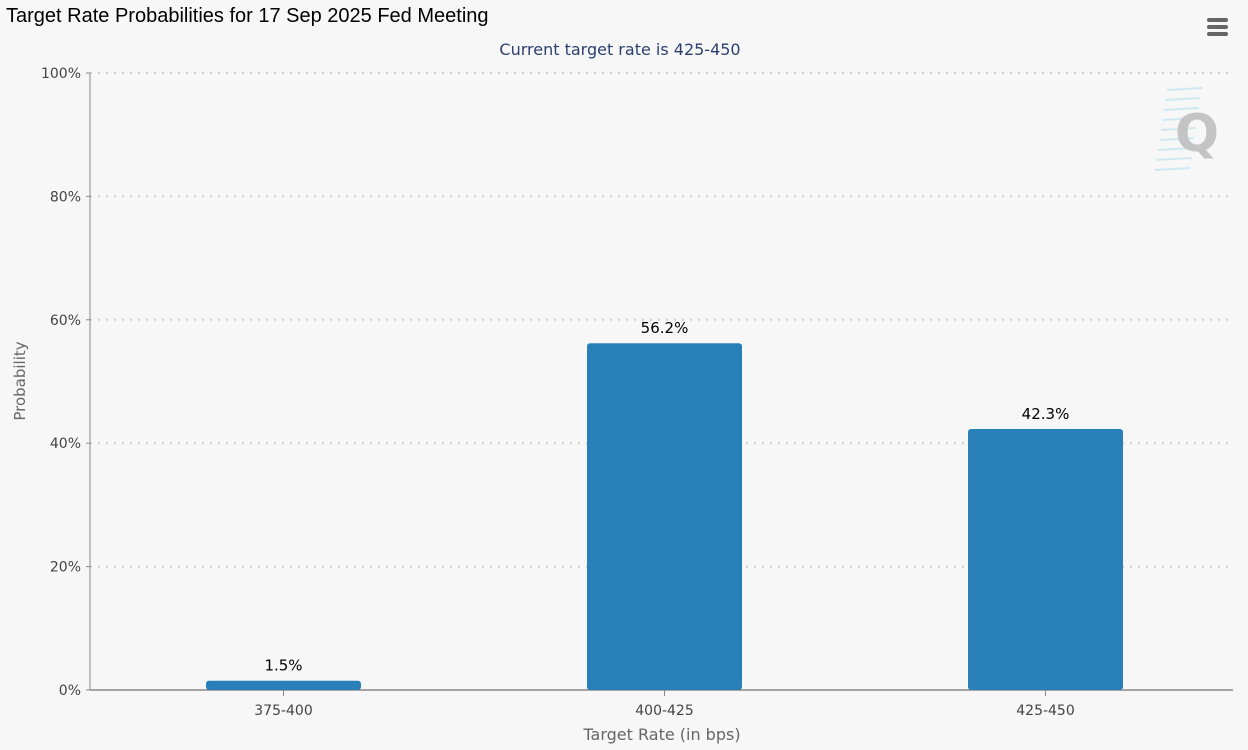 This screenshot has height=750, width=1248. I want to click on x-axis-label: Target Rate (in bps), so click(661, 734).